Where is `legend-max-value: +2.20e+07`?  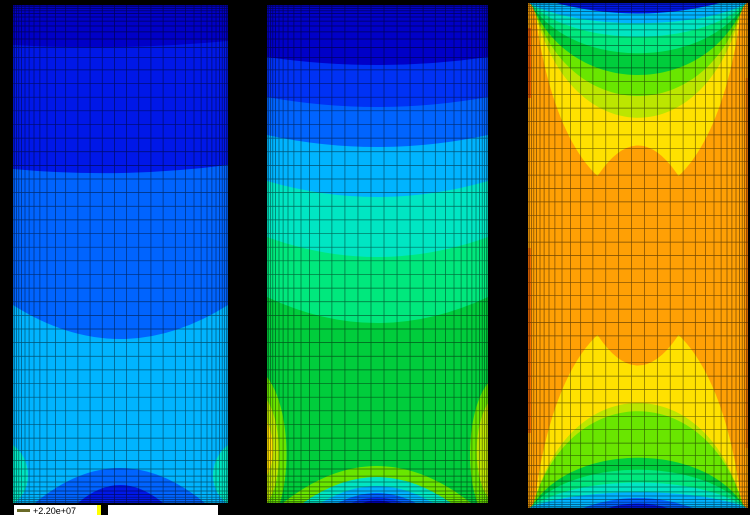 legend-max-value: +2.20e+07 is located at coordinates (55, 510).